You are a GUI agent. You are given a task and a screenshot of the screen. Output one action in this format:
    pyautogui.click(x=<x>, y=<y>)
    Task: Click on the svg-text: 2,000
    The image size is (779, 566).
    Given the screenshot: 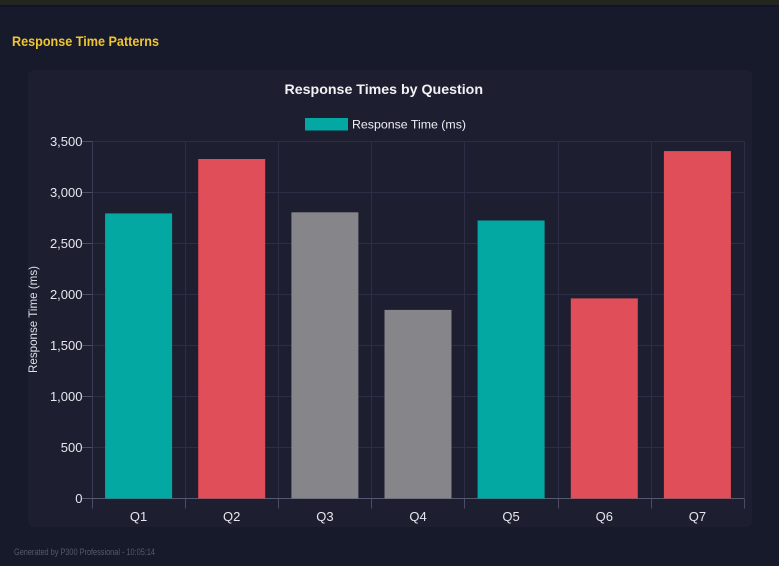 What is the action you would take?
    pyautogui.click(x=66, y=294)
    